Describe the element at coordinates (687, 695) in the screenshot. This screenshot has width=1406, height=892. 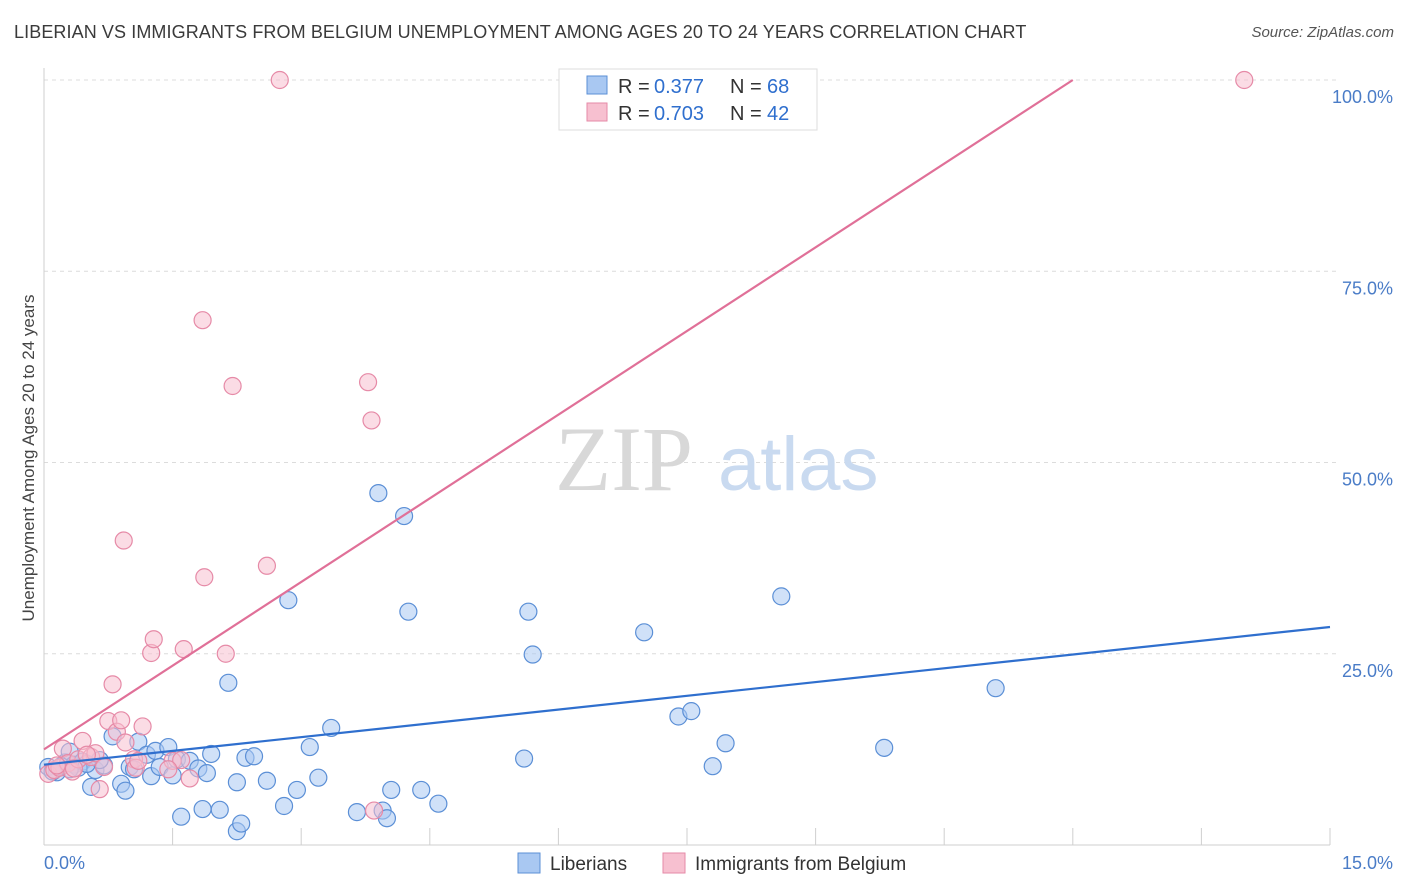
I see `liberians-trend-line` at that location.